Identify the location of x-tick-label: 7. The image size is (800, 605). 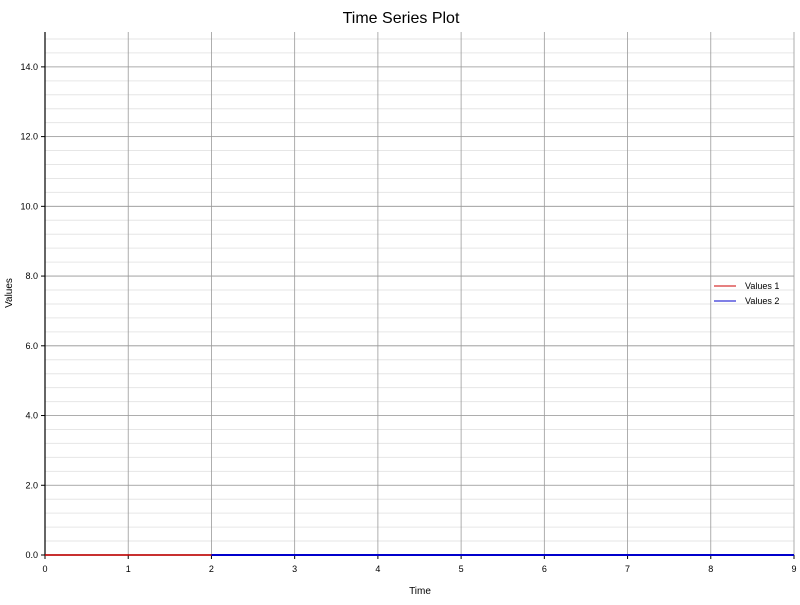
(627, 569).